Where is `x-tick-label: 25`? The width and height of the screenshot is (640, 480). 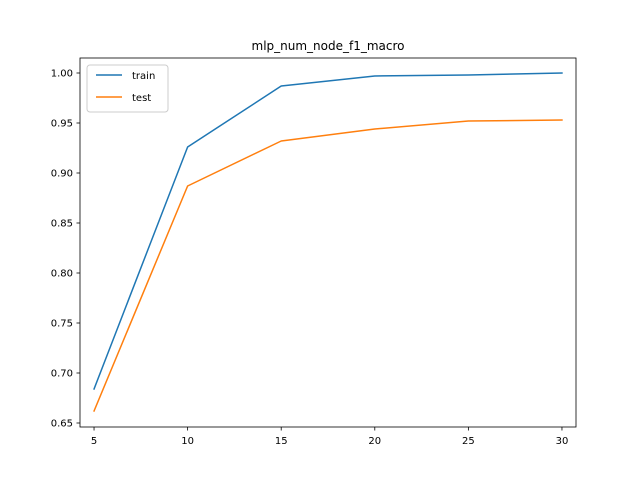
x-tick-label: 25 is located at coordinates (468, 441).